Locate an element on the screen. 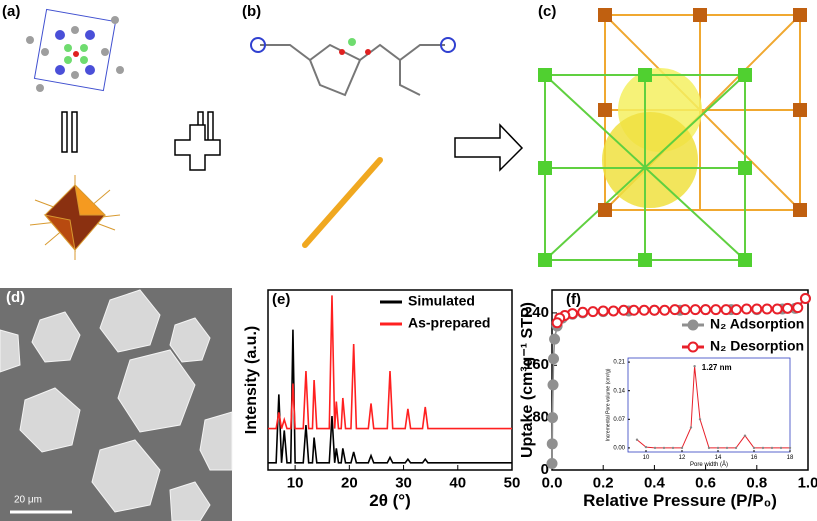 This screenshot has width=817, height=521. x-tick-label: 16 is located at coordinates (754, 458).